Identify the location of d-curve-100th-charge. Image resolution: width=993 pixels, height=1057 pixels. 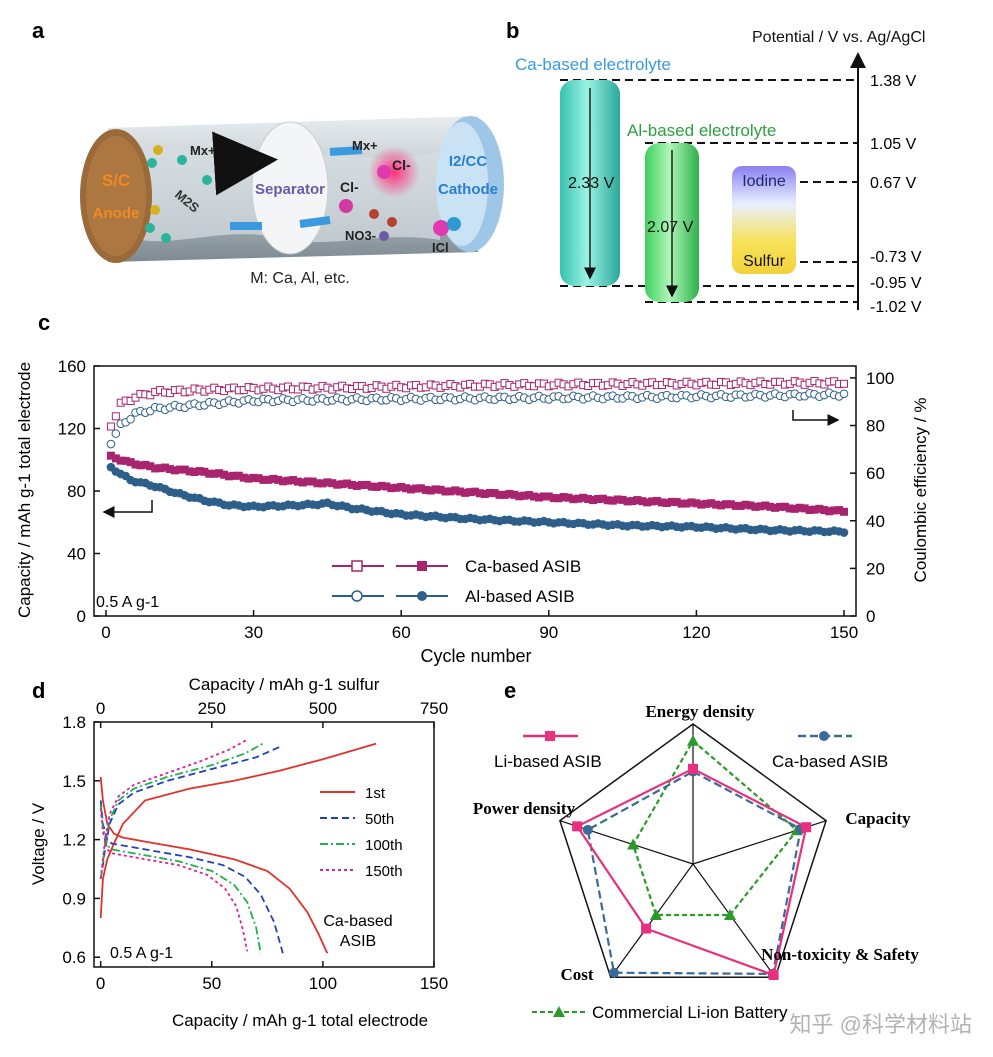
(181, 810).